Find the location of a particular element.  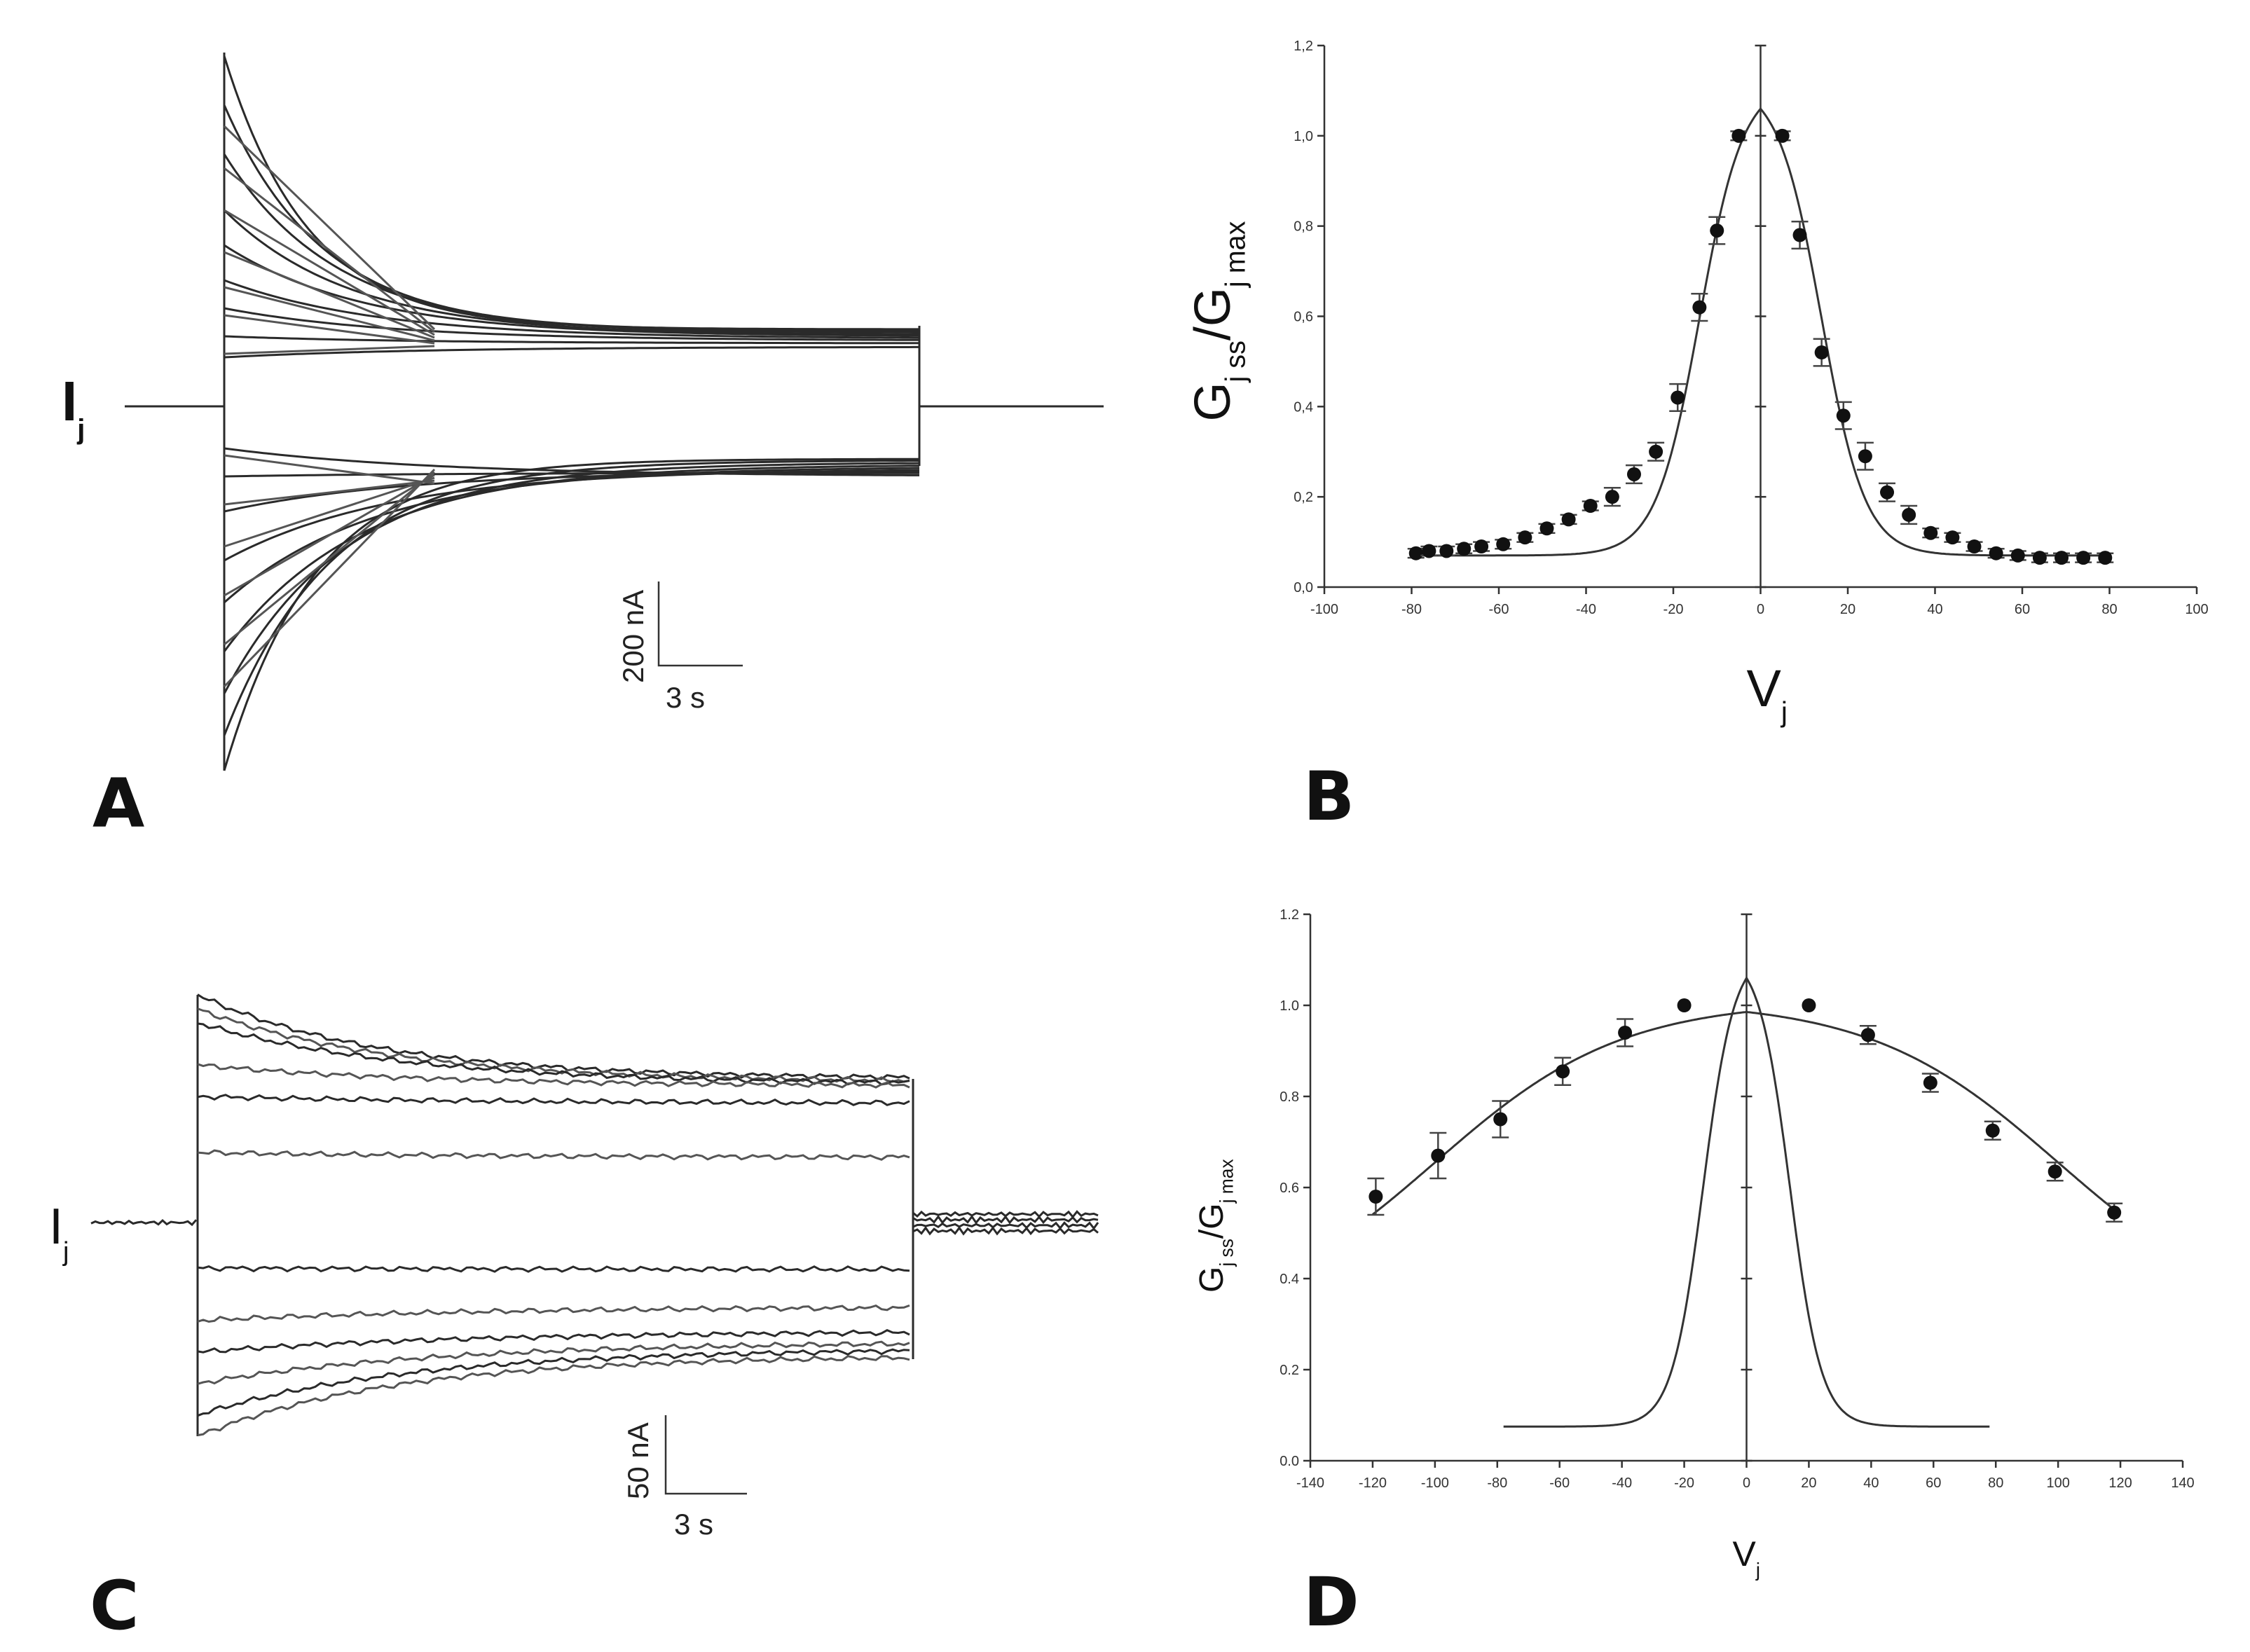

panel-c-trace-label: Ij is located at coordinates (59, 1233).